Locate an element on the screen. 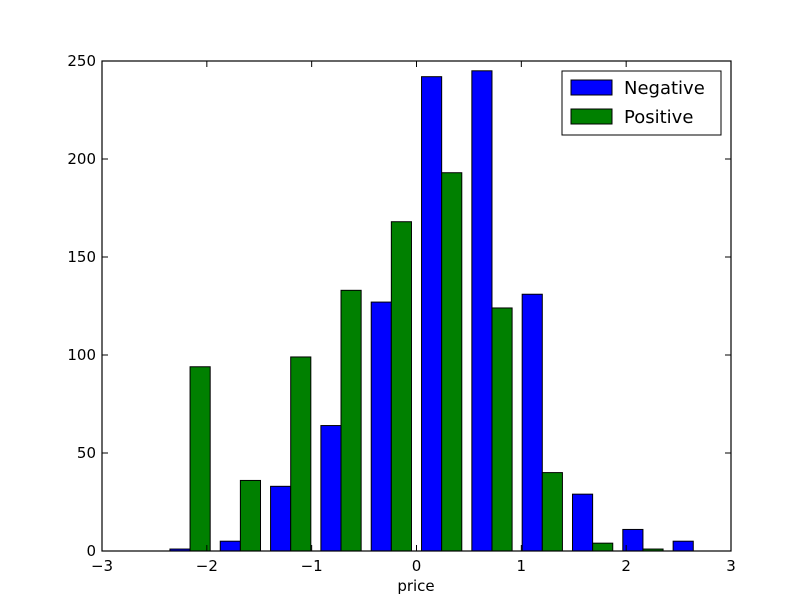 The height and width of the screenshot is (612, 812). x-tick-label-4: 1 is located at coordinates (522, 566).